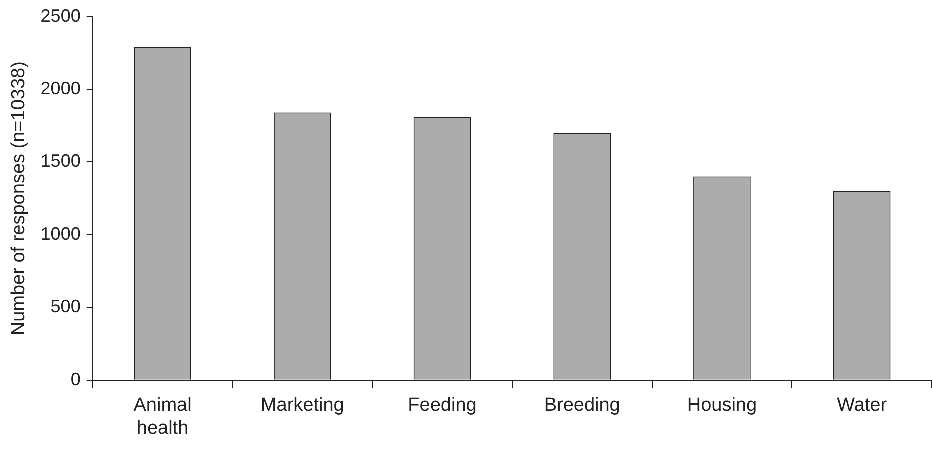  I want to click on y-axis-title: Number of responses (n=10338), so click(19, 199).